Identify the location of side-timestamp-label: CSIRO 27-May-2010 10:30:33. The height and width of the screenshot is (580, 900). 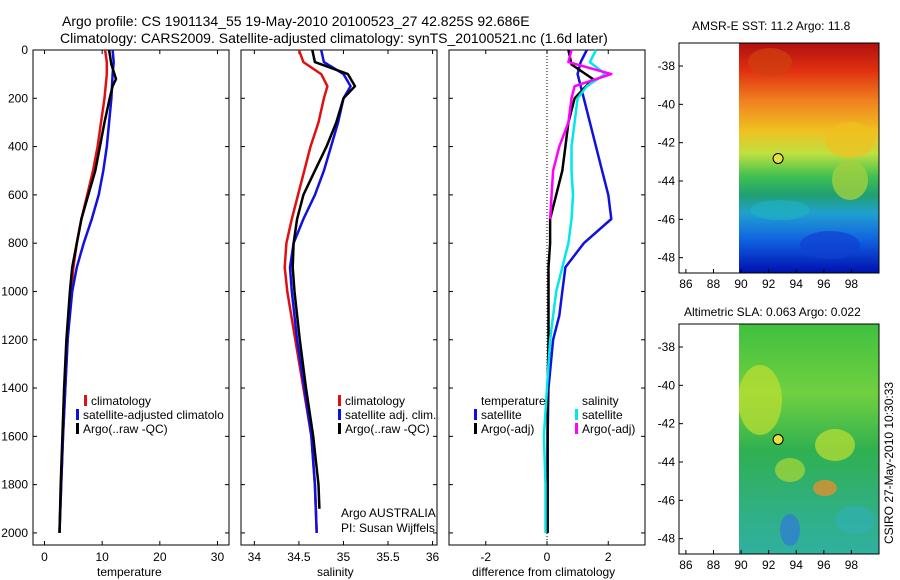
(889, 463).